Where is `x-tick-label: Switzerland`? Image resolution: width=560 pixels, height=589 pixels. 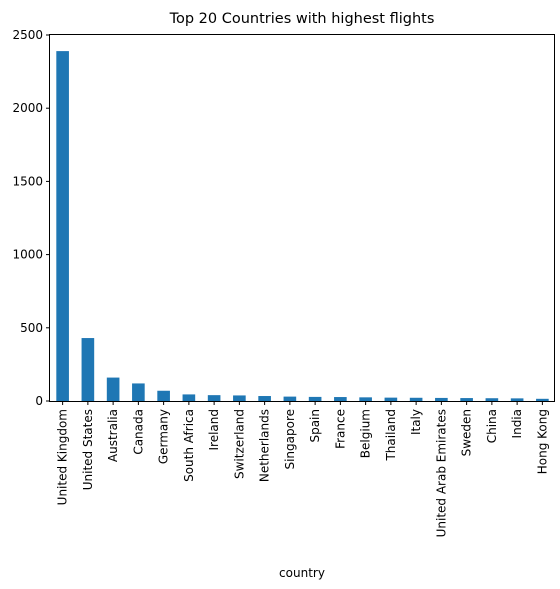 x-tick-label: Switzerland is located at coordinates (239, 444).